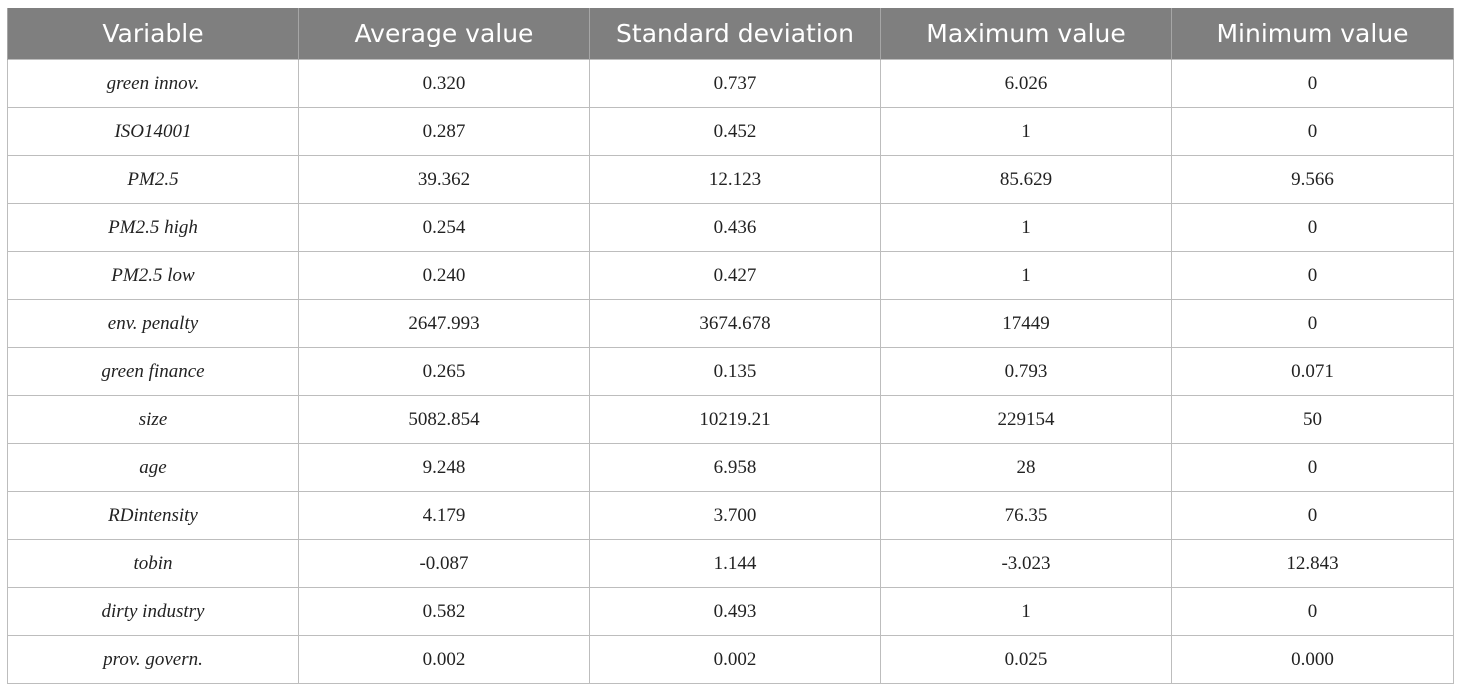 This screenshot has width=1460, height=695. Describe the element at coordinates (1312, 34) in the screenshot. I see `header-minimum-value: Minimum value` at that location.